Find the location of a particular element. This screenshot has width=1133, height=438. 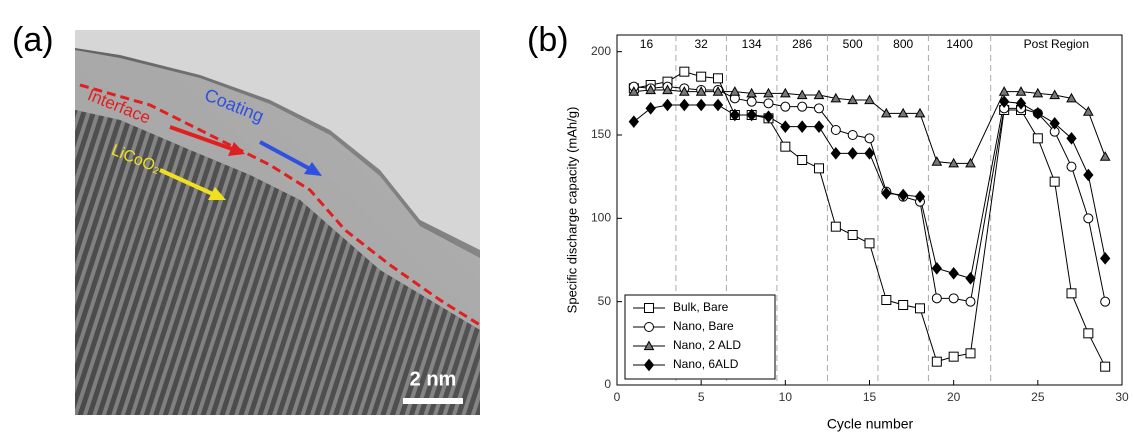

y-tick-label: 200 is located at coordinates (601, 51).